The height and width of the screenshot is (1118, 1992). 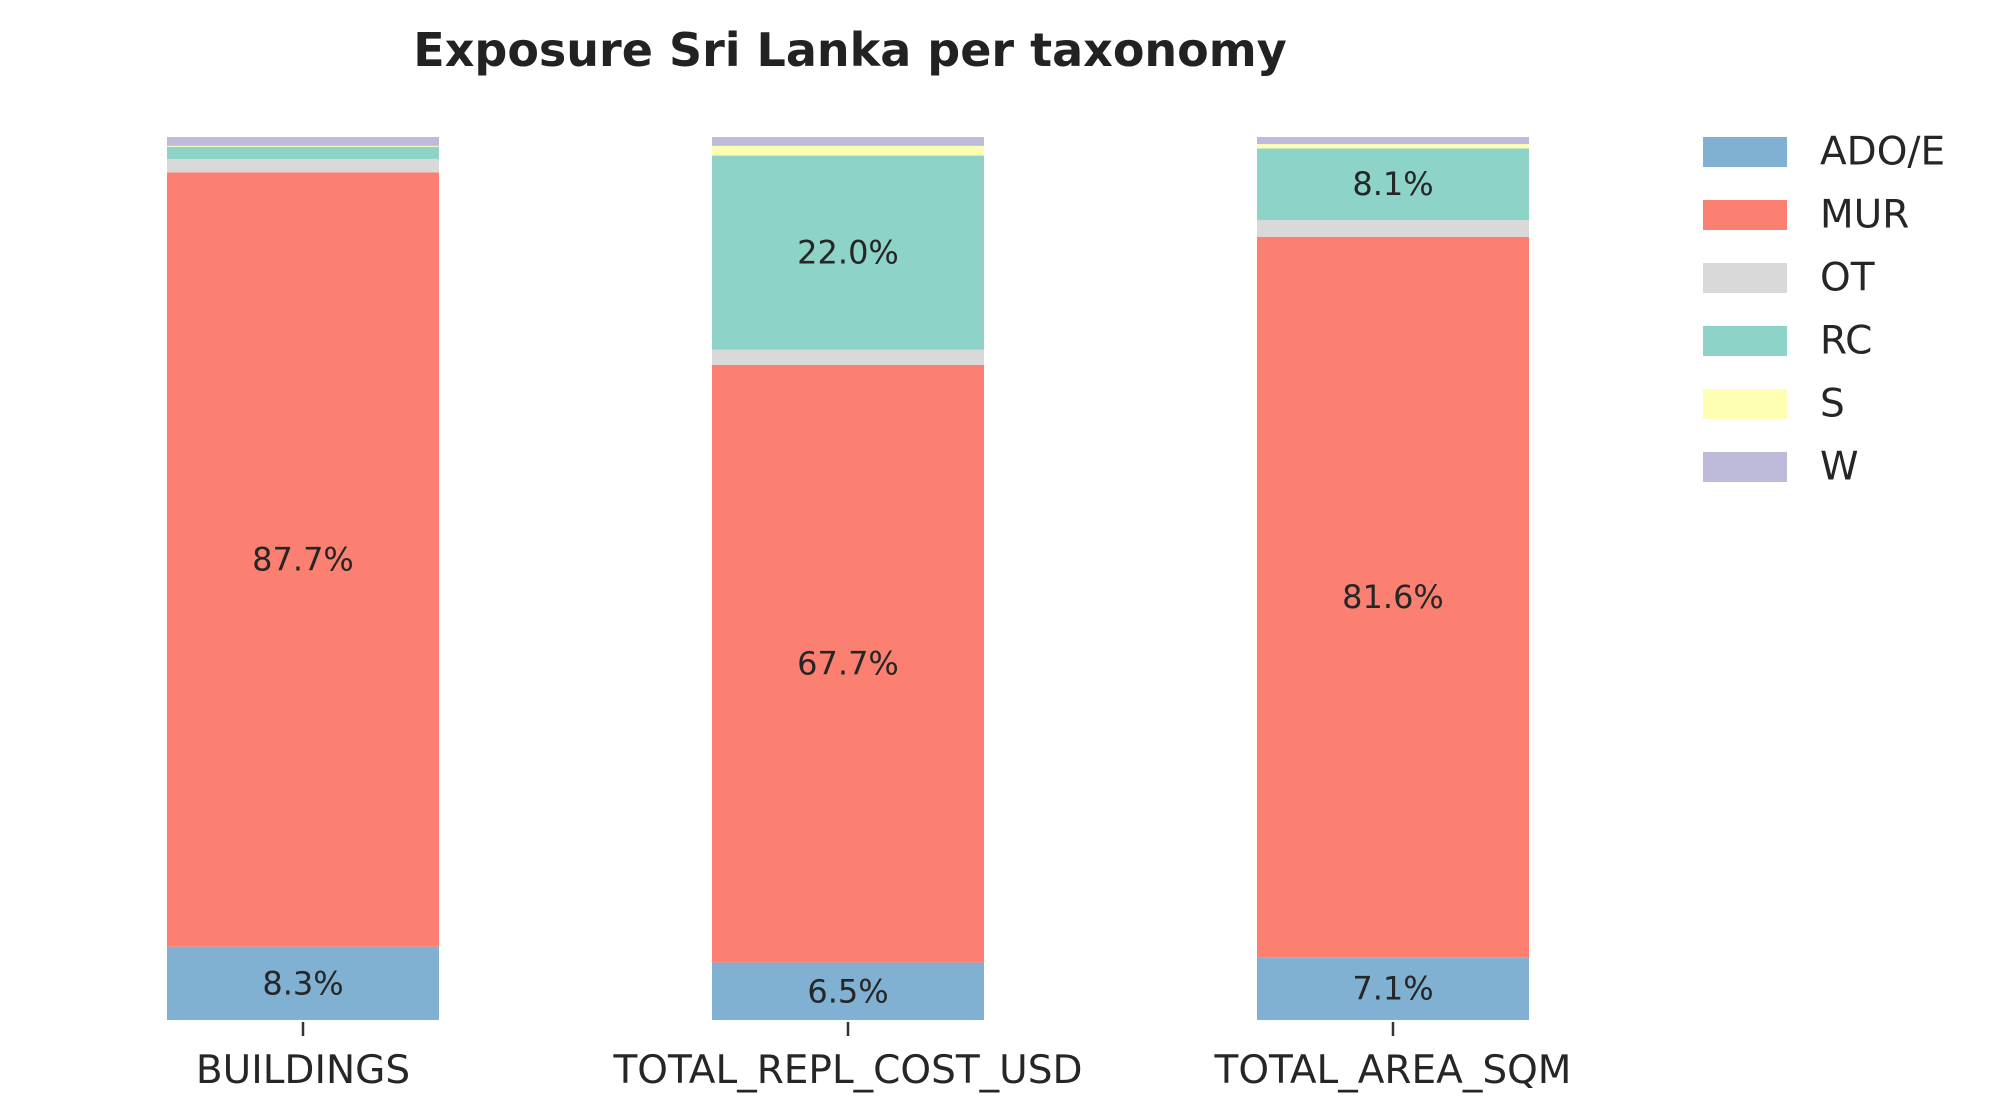 I want to click on legend-swatch-ot, so click(x=1745, y=278).